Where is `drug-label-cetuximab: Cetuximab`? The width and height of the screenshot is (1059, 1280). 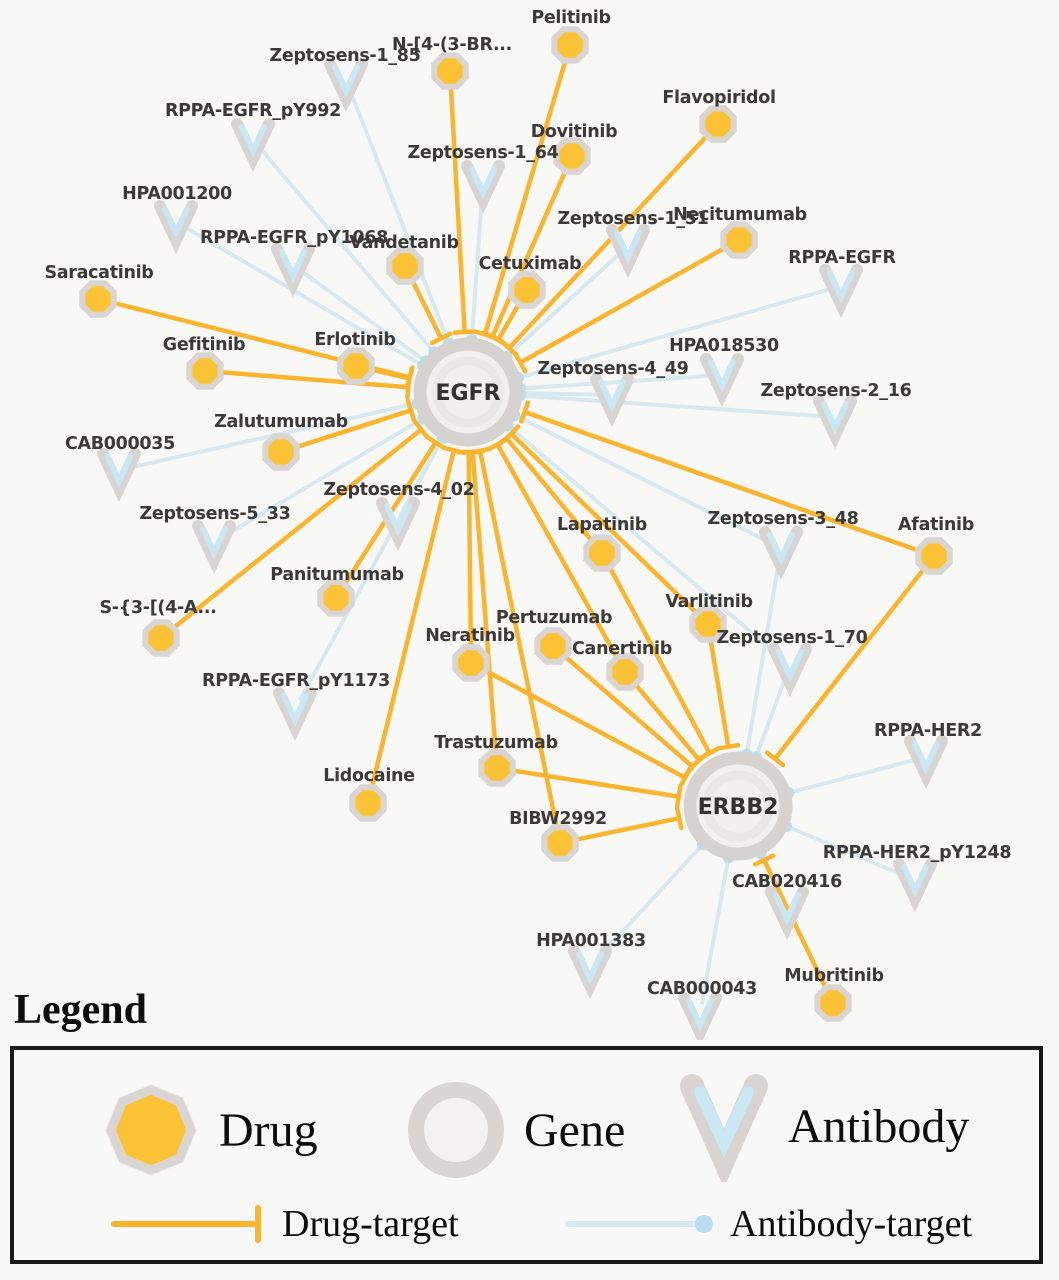
drug-label-cetuximab: Cetuximab is located at coordinates (530, 264).